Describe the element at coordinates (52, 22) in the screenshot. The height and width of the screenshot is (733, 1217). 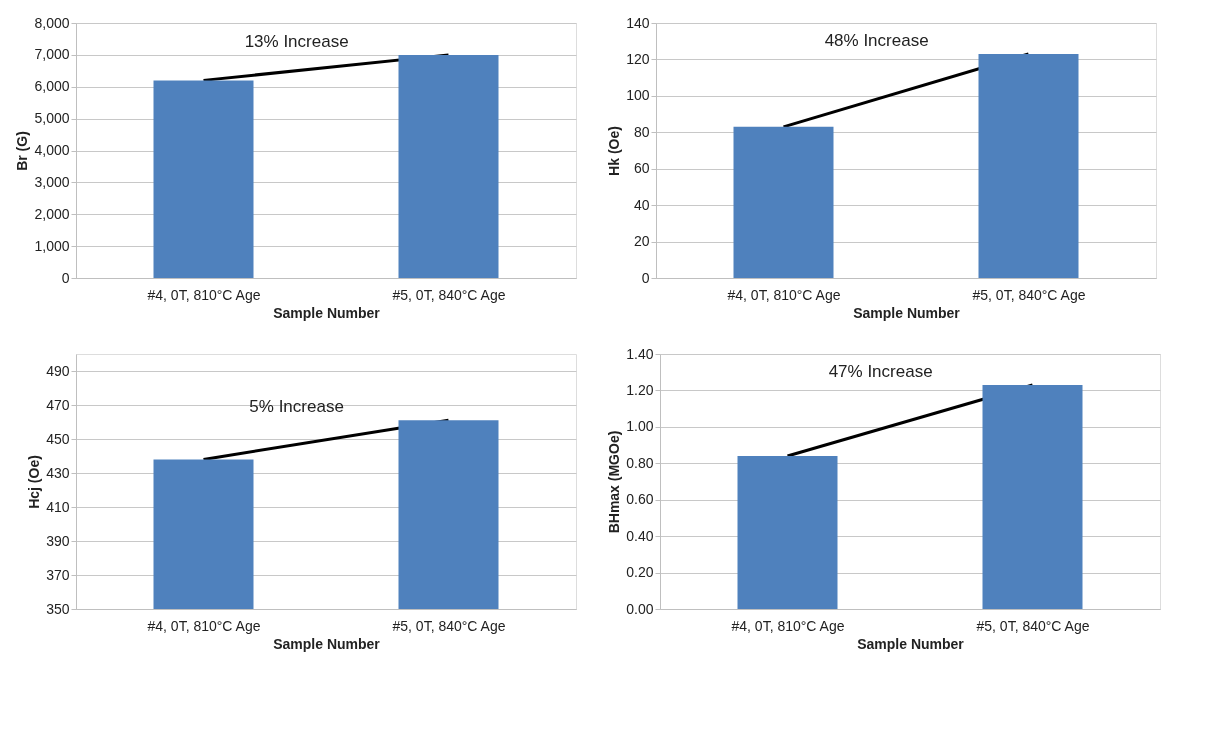
I see `y-tick-label: 8,000` at that location.